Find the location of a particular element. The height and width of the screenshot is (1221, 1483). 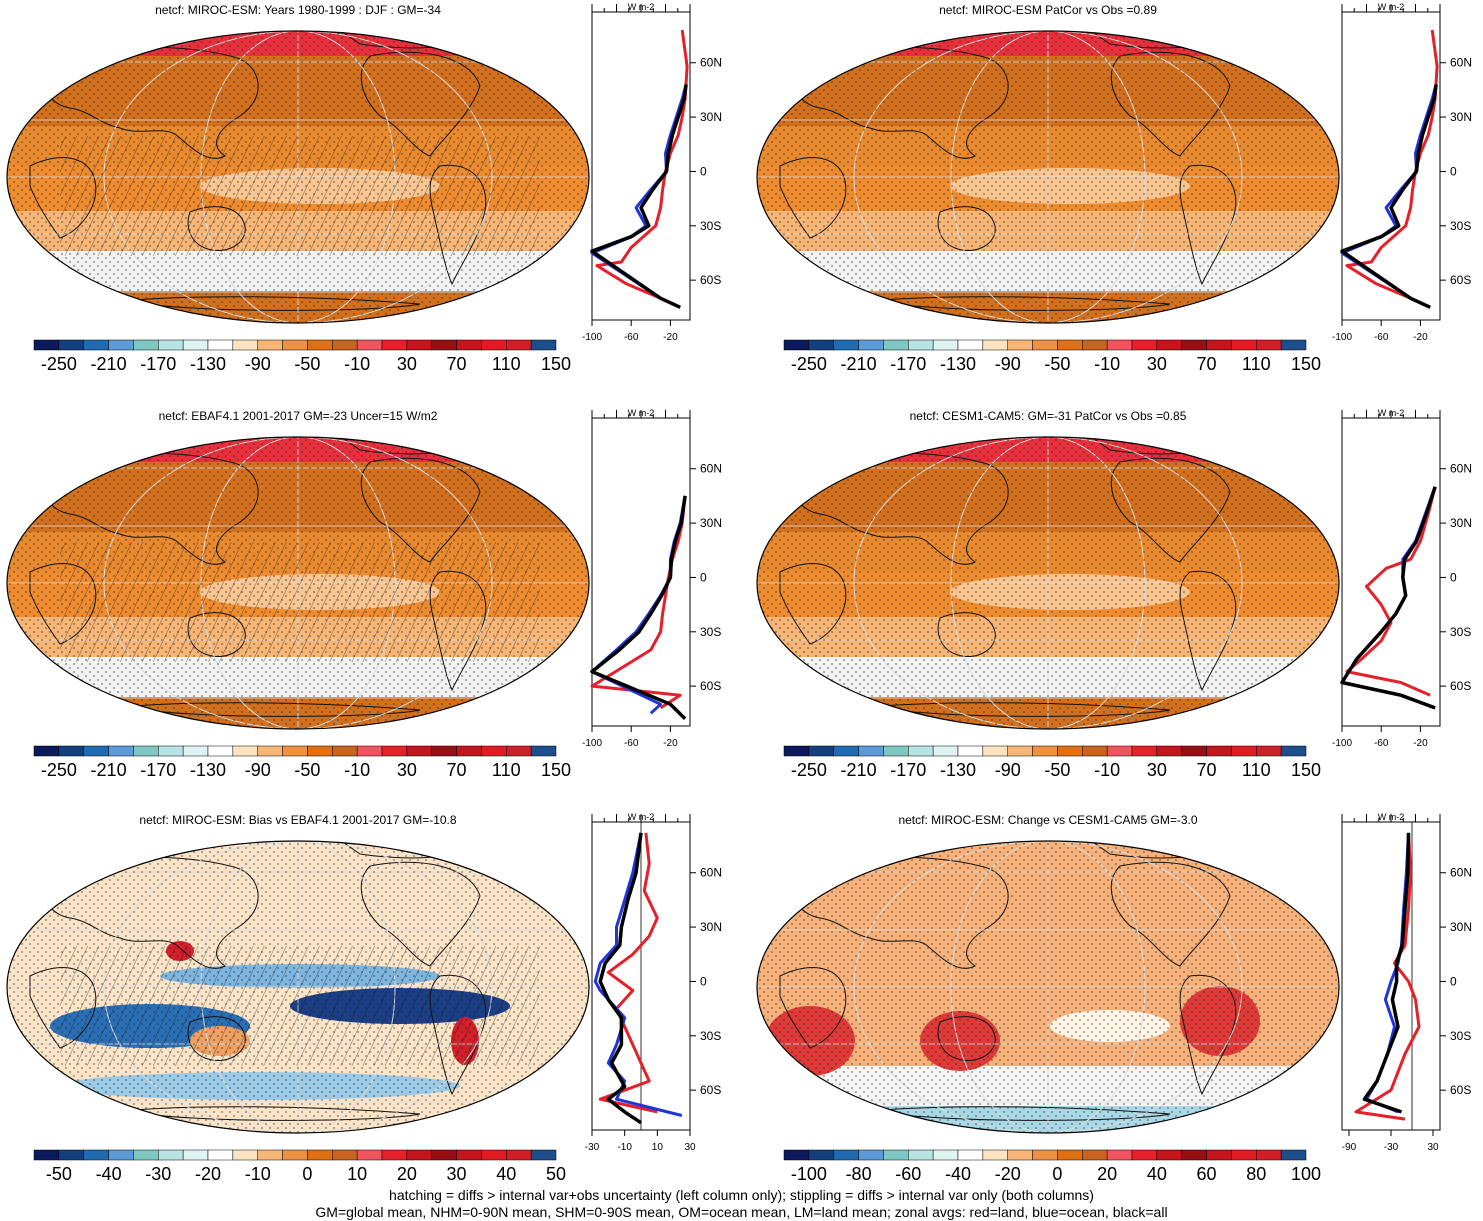

stippling is located at coordinates (1048, 583).